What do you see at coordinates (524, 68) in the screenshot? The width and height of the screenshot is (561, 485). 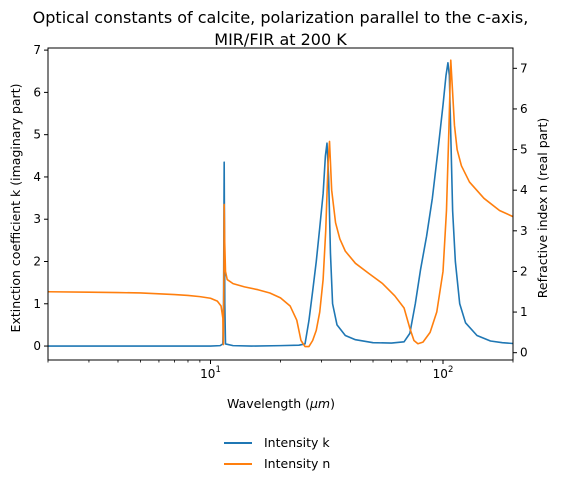 I see `y-right-tick-label: 7` at bounding box center [524, 68].